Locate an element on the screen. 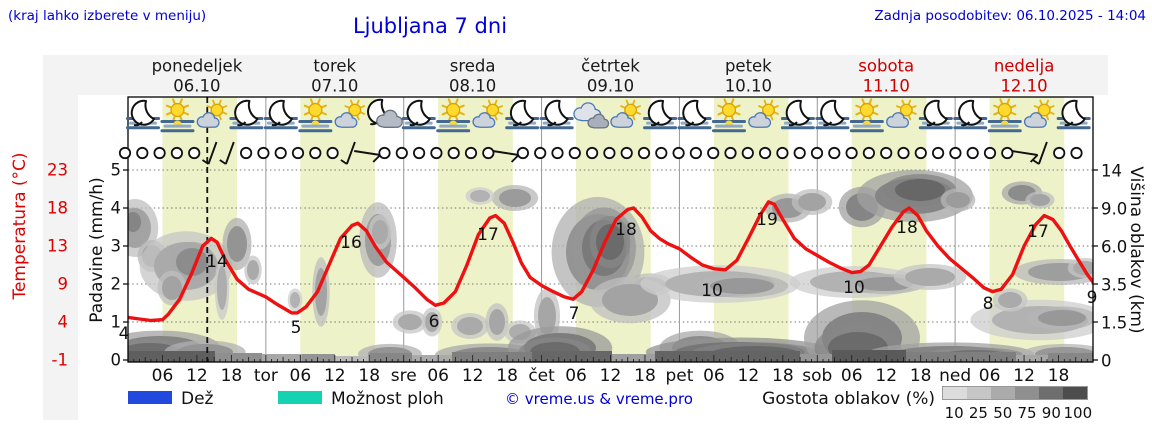 Image resolution: width=1152 pixels, height=443 pixels. copyright-link: © vreme.us & vreme.pro is located at coordinates (599, 399).